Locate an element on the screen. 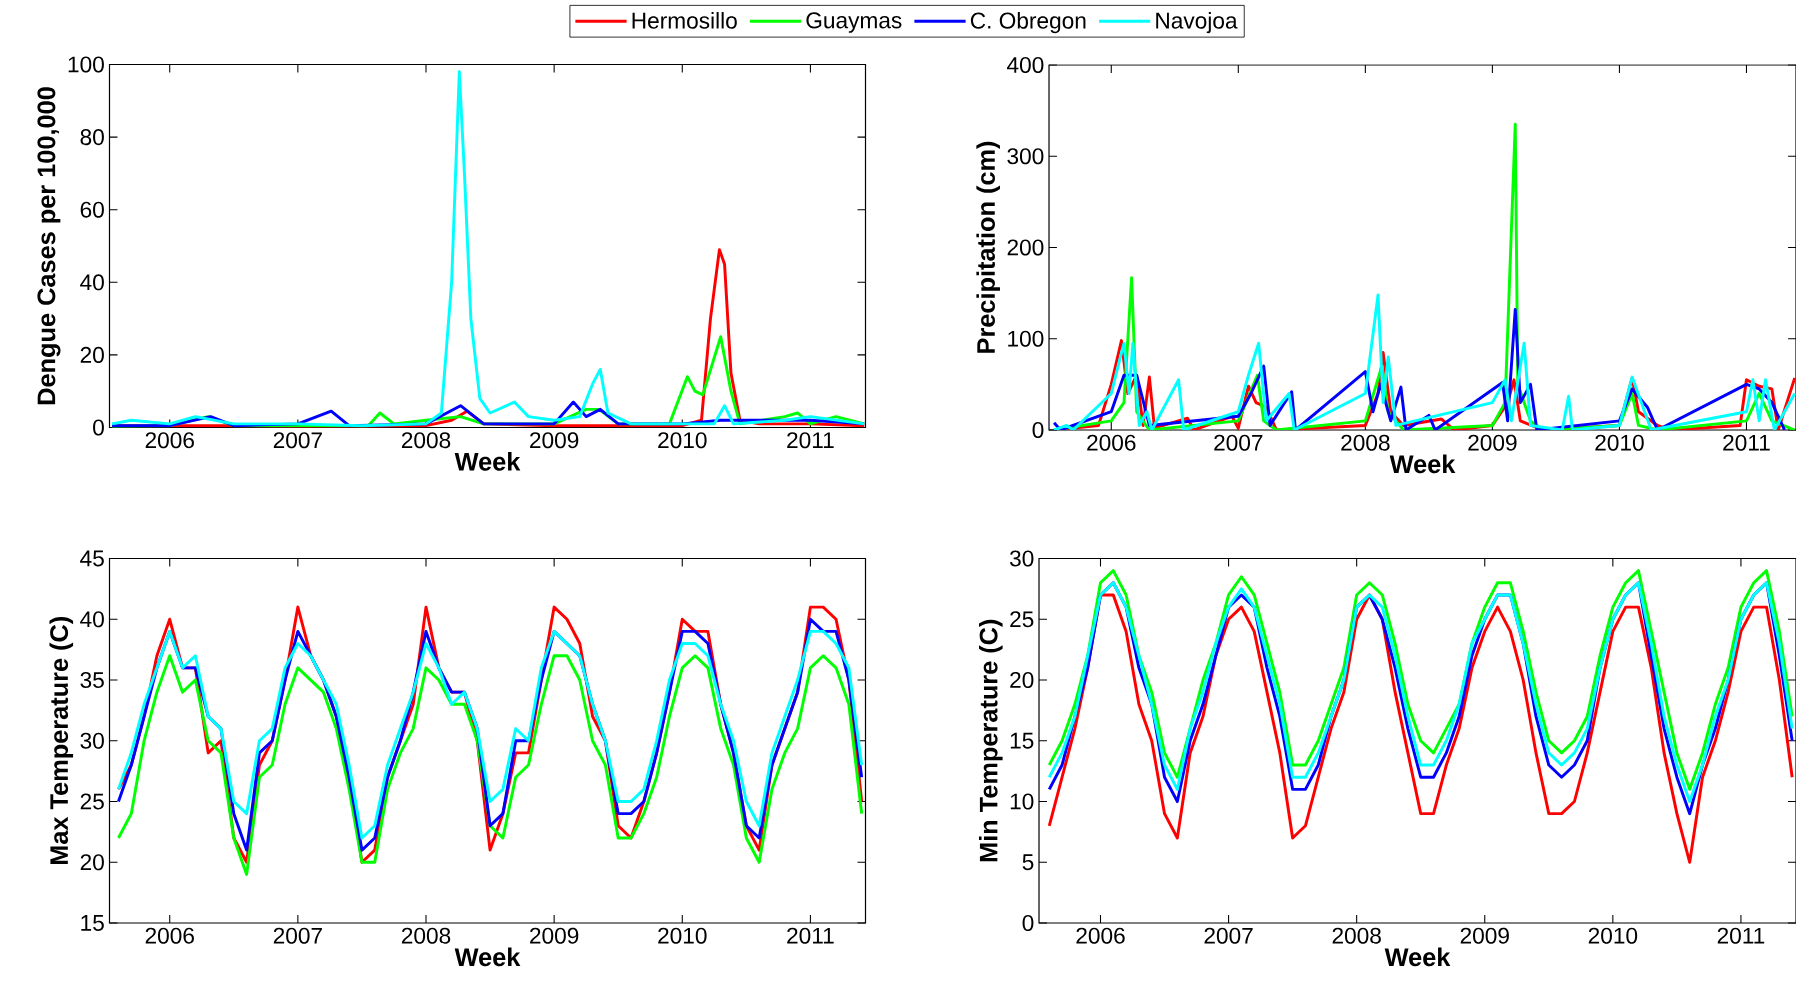 This screenshot has height=997, width=1796. y-tick-label: 10 is located at coordinates (1022, 801).